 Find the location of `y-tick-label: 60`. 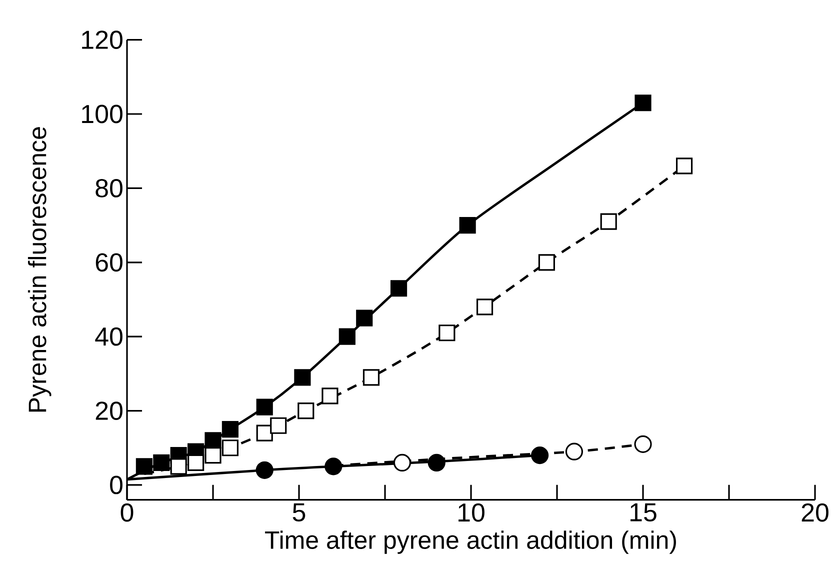

y-tick-label: 60 is located at coordinates (109, 262).